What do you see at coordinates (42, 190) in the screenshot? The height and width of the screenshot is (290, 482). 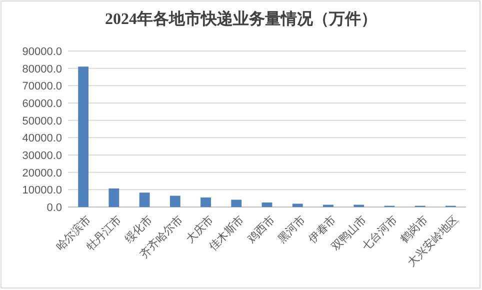 I see `y-tick-label: 10000.0` at bounding box center [42, 190].